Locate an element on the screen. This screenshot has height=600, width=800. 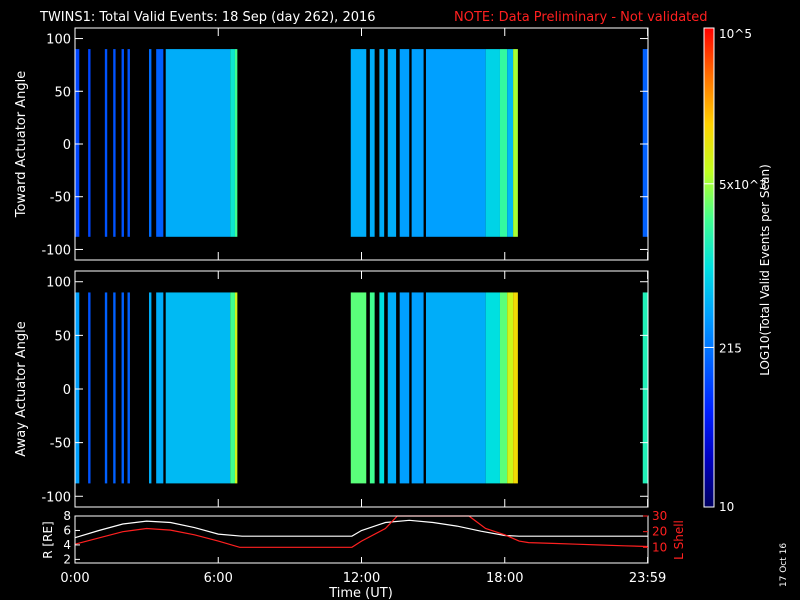
away-ylabel: Away Actuator Angle is located at coordinates (21, 388).